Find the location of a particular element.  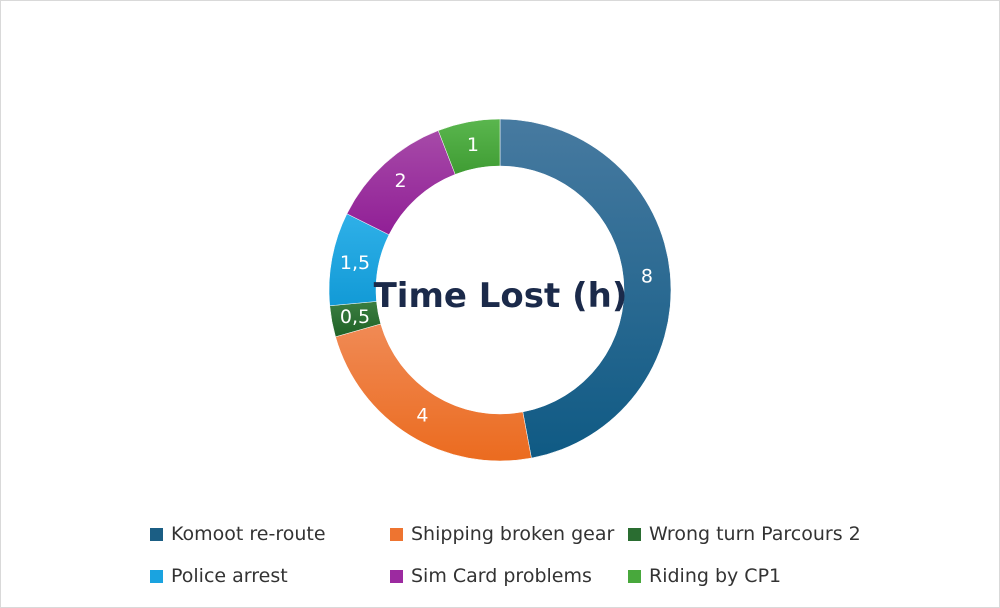

data-label-shipping-broken-gear: 4 is located at coordinates (422, 415).